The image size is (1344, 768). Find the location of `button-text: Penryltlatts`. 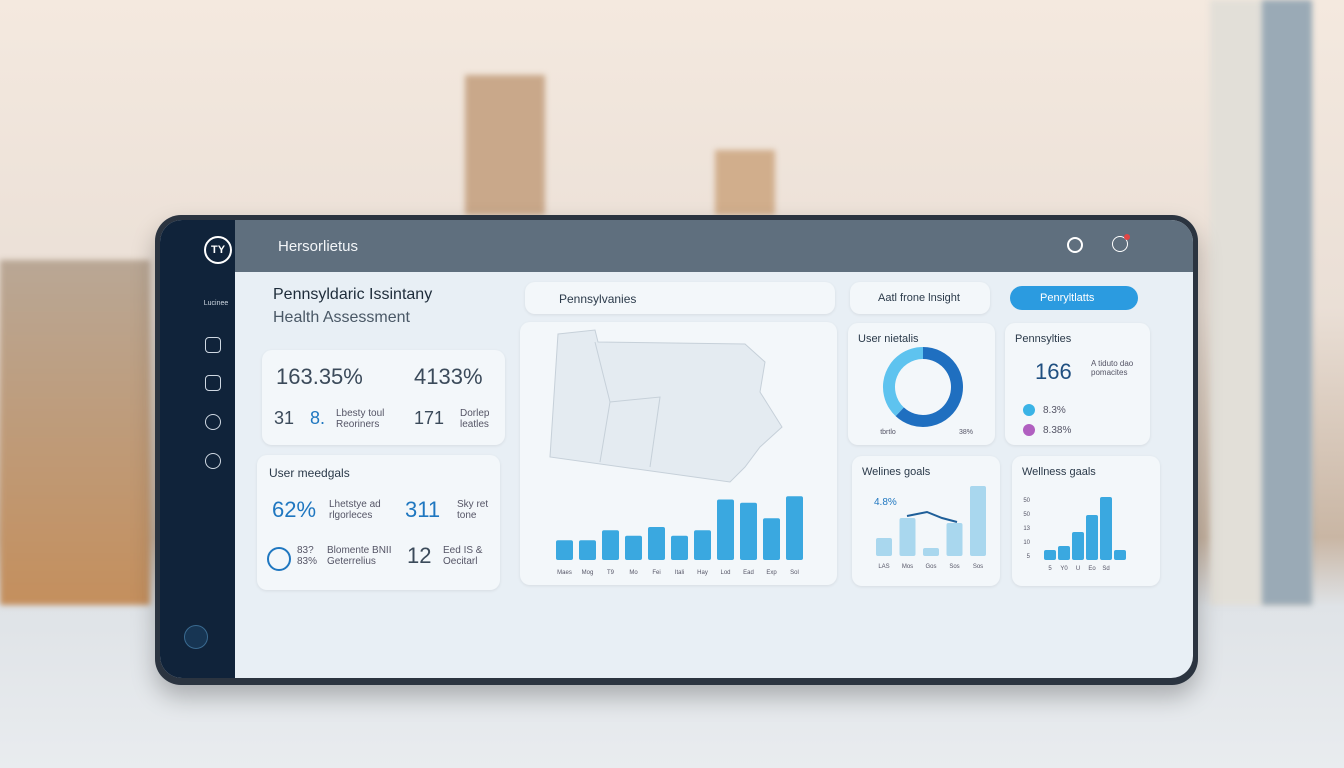

button-text: Penryltlatts is located at coordinates (1067, 298).